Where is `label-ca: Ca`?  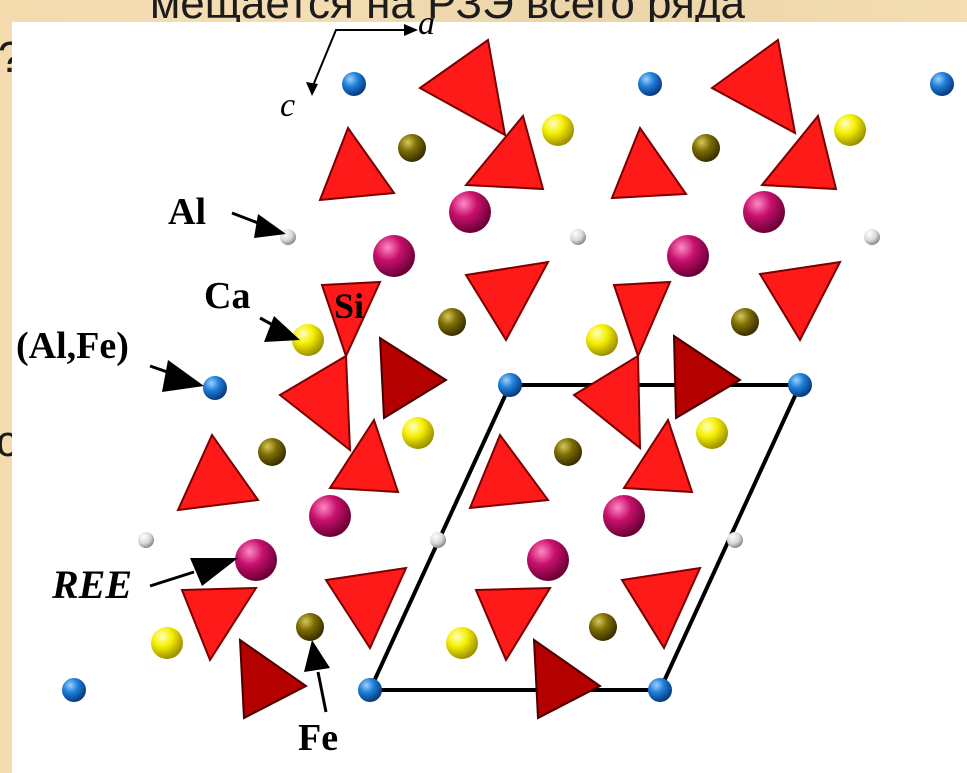 label-ca: Ca is located at coordinates (227, 296).